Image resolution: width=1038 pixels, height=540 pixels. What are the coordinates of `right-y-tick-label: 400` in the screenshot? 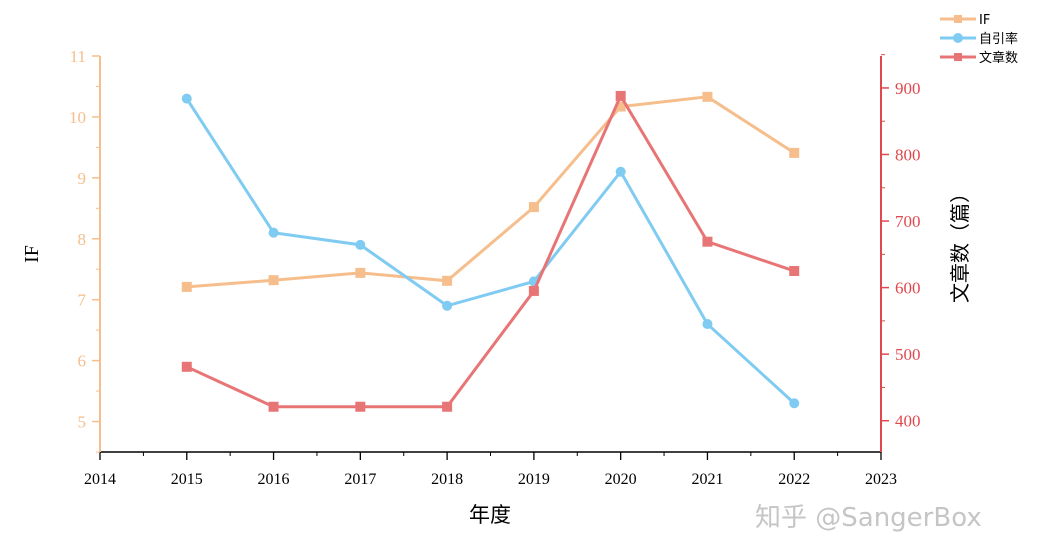 It's located at (908, 421).